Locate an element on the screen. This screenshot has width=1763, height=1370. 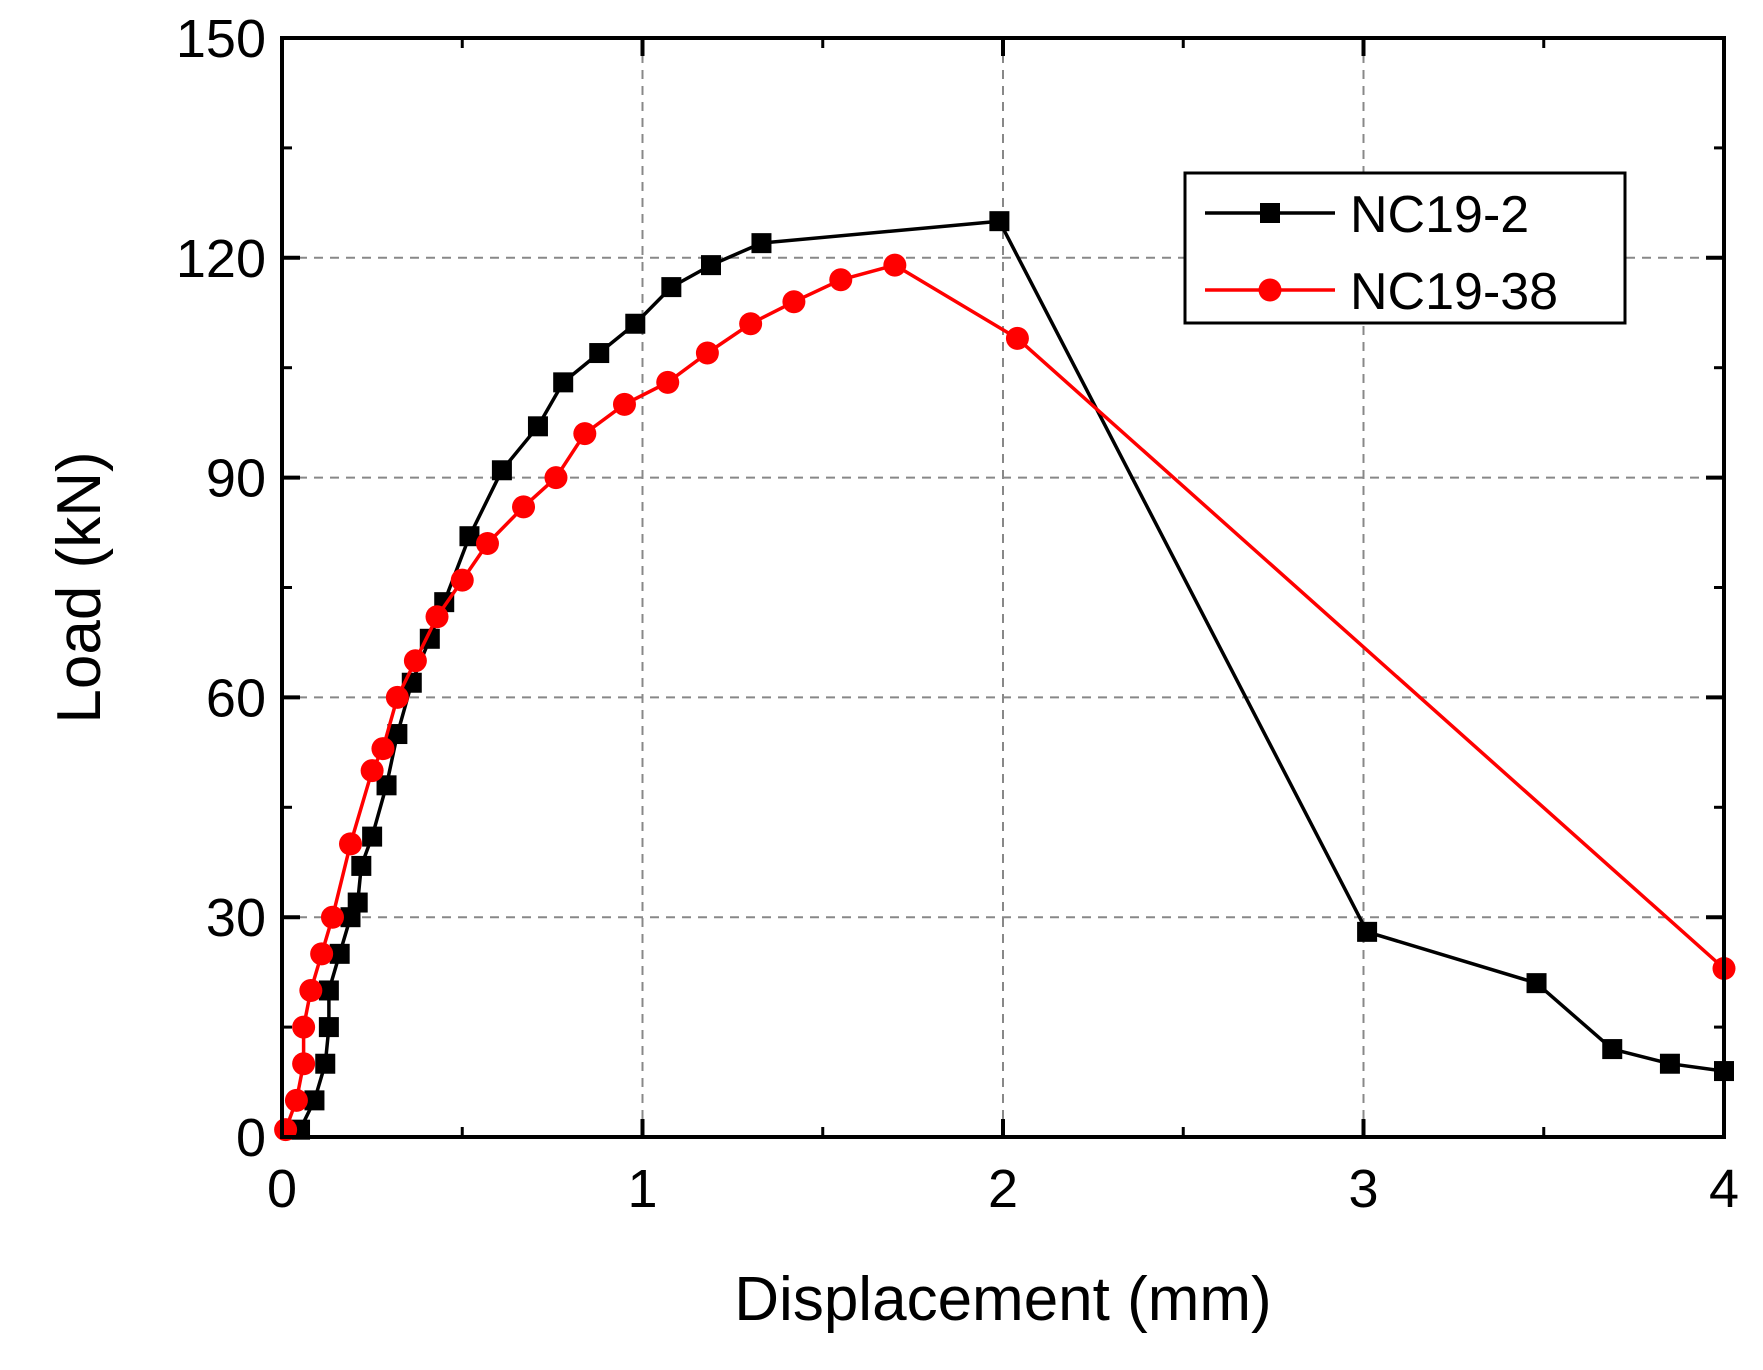
y-axis-title: Load (kN) is located at coordinates (79, 587).